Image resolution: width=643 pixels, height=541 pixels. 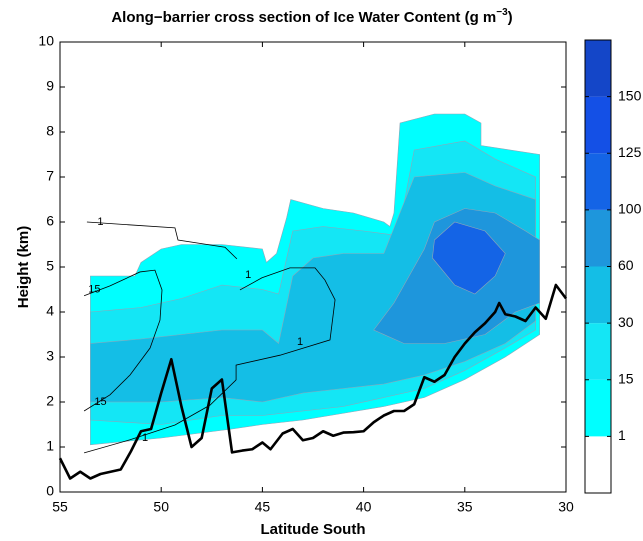 I want to click on x-tick-label: 50, so click(x=161, y=507).